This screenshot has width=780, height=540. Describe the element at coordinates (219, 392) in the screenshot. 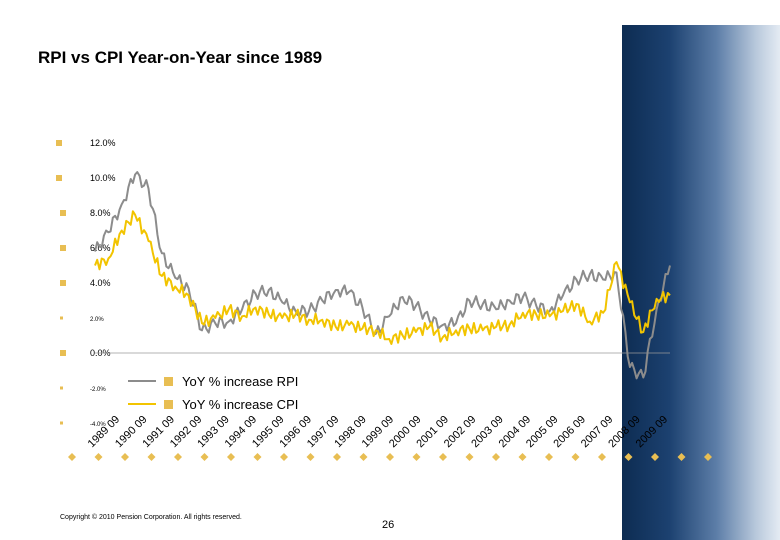

I see `chart-legend: YoY % increase RPI YoY % increase CPI` at that location.